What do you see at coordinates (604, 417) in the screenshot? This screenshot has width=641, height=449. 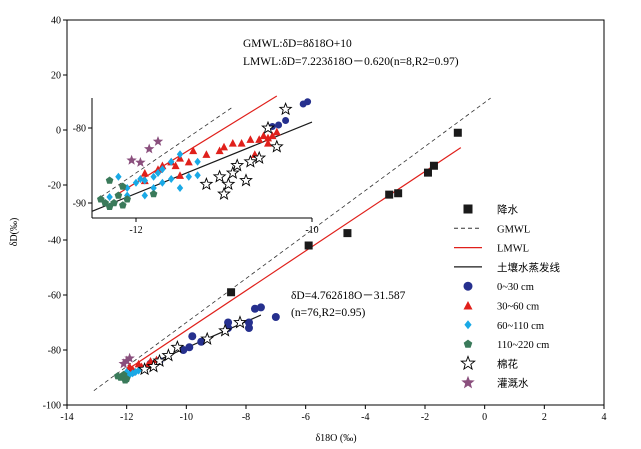 I see `x-tick-label: 4` at bounding box center [604, 417].